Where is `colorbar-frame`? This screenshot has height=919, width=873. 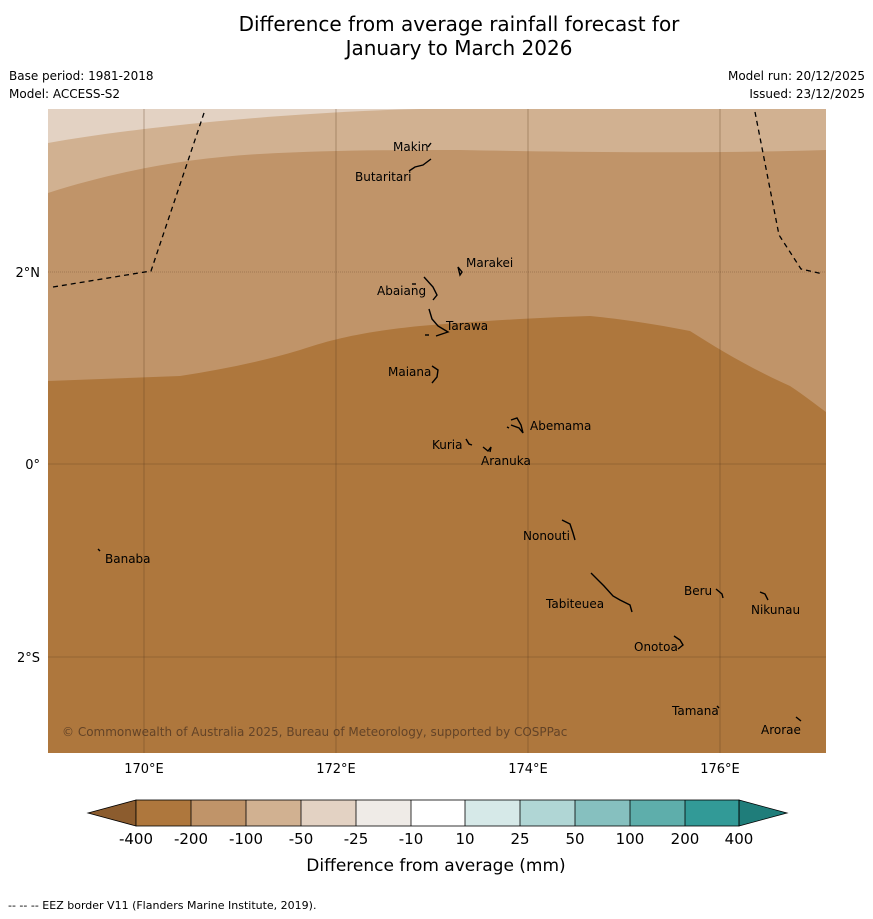
colorbar-frame is located at coordinates (437, 813).